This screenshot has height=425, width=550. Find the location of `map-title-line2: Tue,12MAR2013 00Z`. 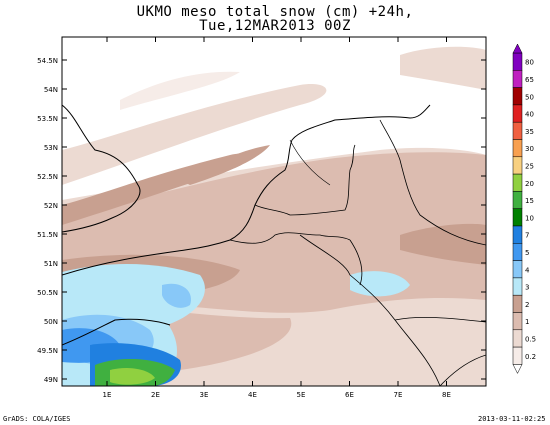

map-title-line2: Tue,12MAR2013 00Z is located at coordinates (275, 26).